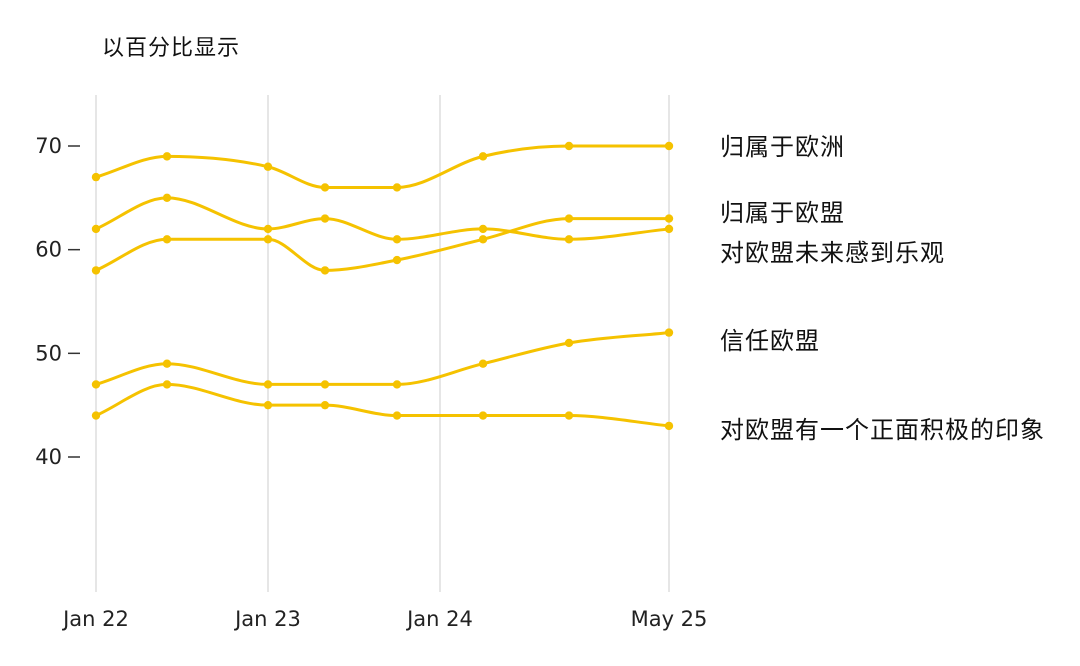 This screenshot has height=666, width=1080. I want to click on x-tick-label: Jan 23, so click(267, 619).